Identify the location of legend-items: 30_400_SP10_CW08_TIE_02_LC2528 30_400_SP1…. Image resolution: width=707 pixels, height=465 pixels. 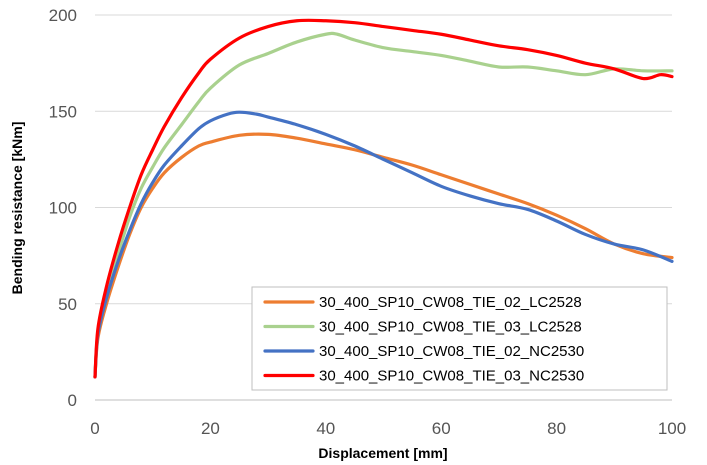
(423, 339).